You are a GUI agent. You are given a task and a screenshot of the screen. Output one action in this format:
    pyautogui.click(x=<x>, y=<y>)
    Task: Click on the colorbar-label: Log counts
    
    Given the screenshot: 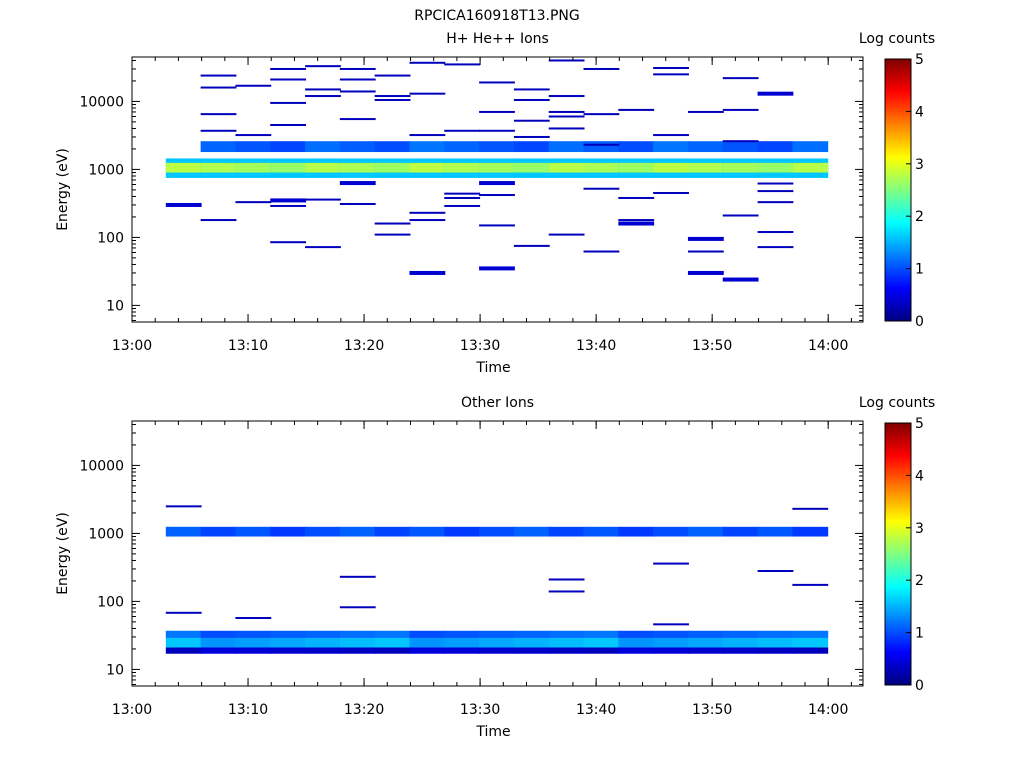 What is the action you would take?
    pyautogui.click(x=897, y=403)
    